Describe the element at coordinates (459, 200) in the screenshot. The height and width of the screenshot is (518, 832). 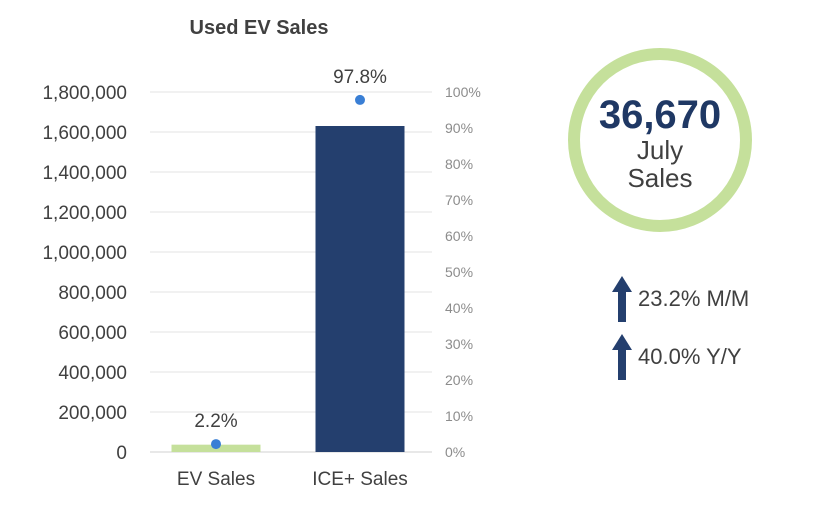
I see `y2-tick-label: 70%` at that location.